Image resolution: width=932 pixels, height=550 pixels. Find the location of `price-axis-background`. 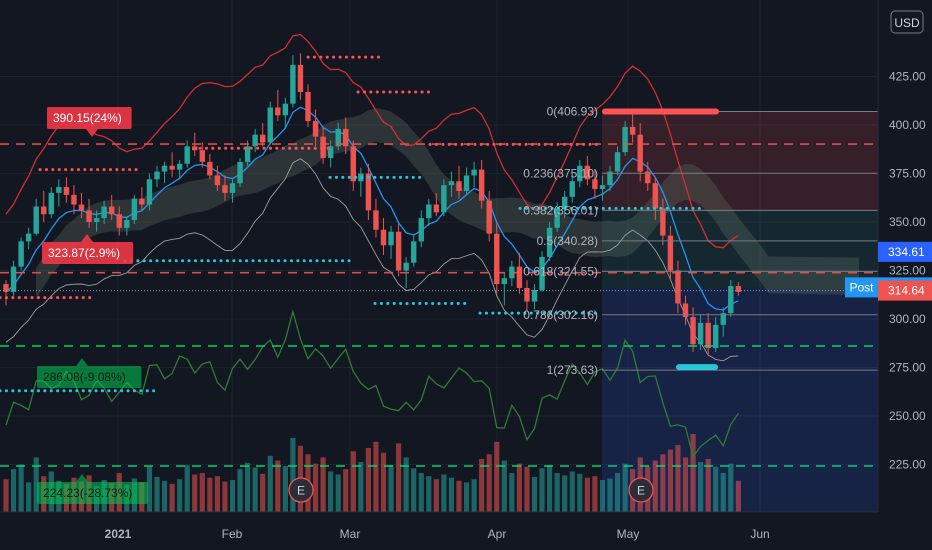

price-axis-background is located at coordinates (905, 275).